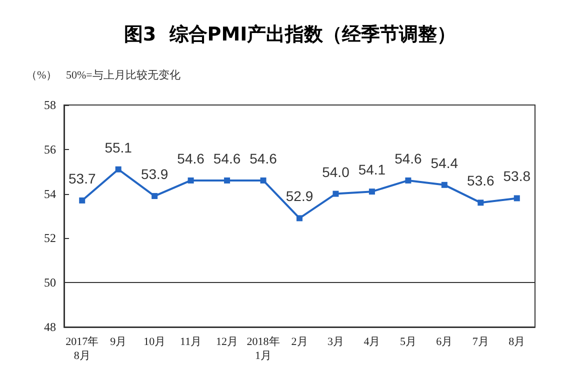 This screenshot has height=382, width=580. Describe the element at coordinates (444, 162) in the screenshot. I see `data-label: 54.4` at that location.